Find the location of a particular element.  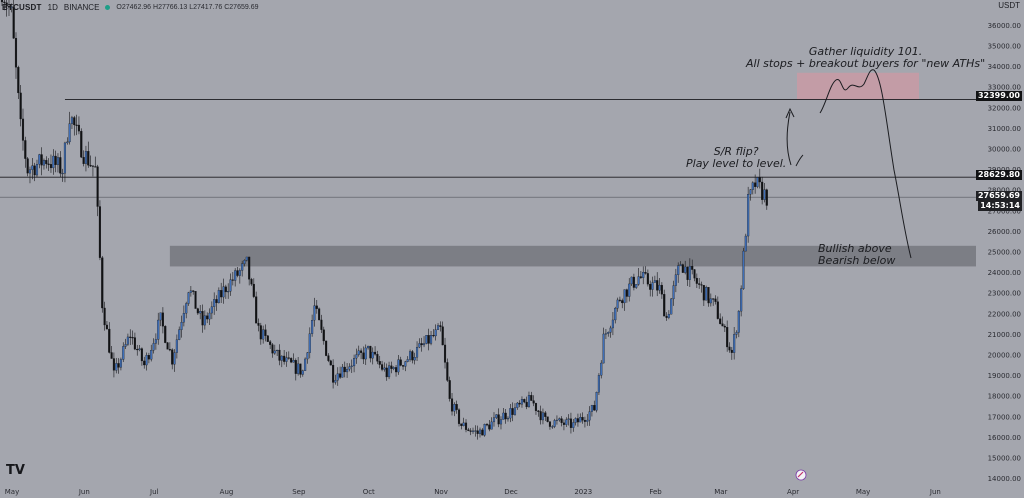

interval-label: 1D is located at coordinates (52, 7).